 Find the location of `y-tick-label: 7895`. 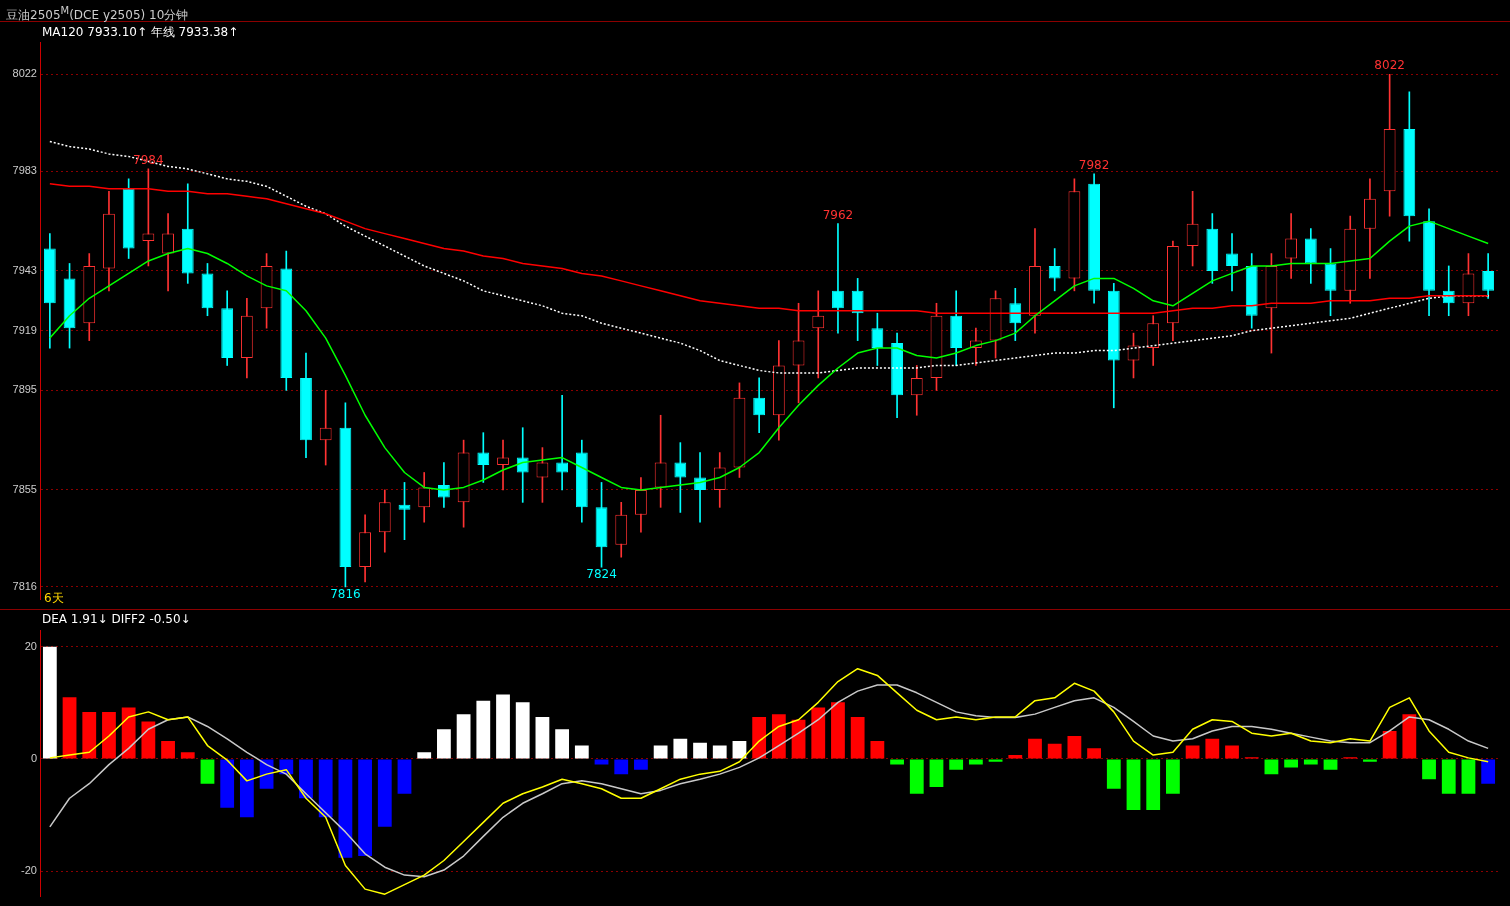

y-tick-label: 7895 is located at coordinates (24, 389).